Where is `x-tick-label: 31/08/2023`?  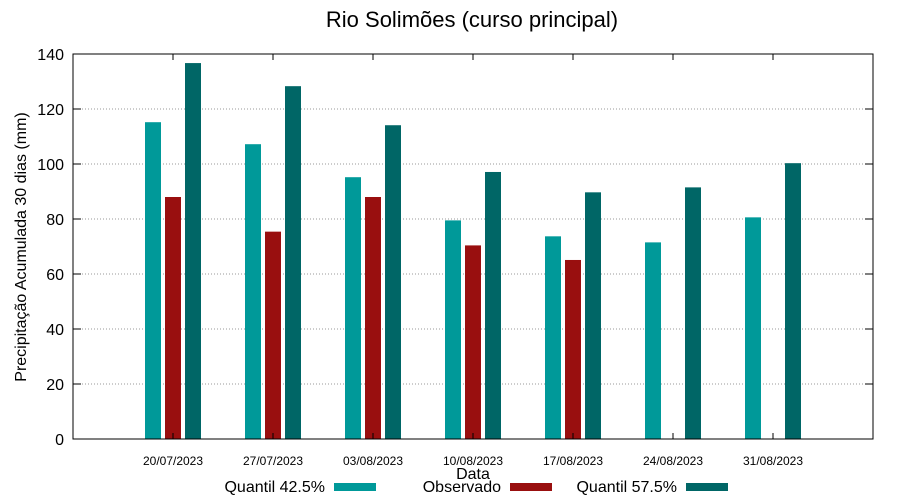 x-tick-label: 31/08/2023 is located at coordinates (773, 461).